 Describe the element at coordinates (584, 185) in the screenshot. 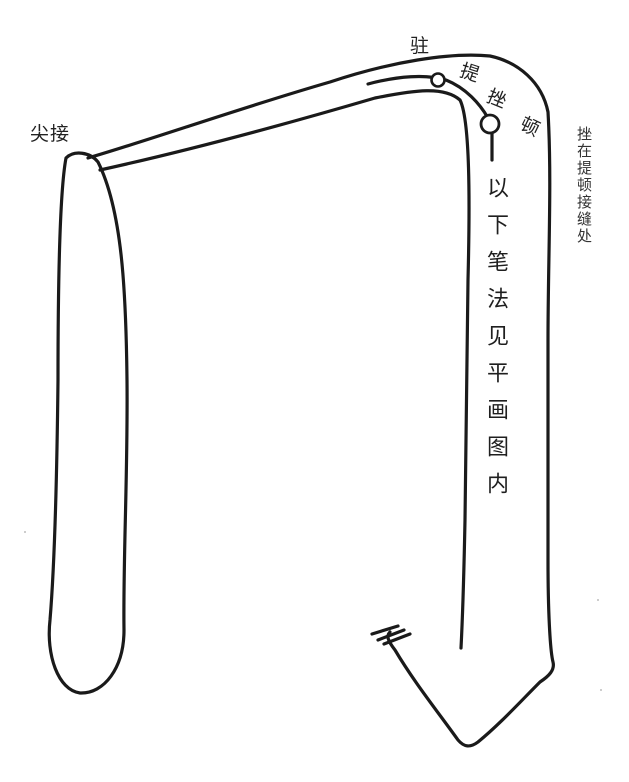

I see `side-vertical-note: 挫在提顿接缝处` at that location.